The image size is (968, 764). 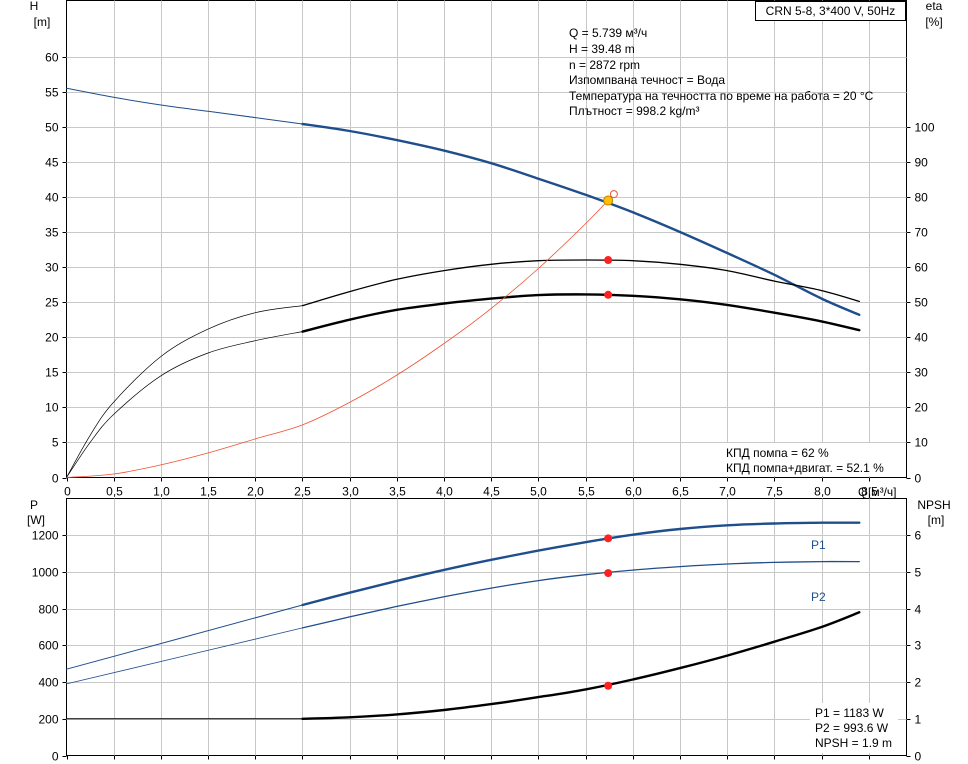 I want to click on top-curve-eta-pump-line, so click(x=580, y=283).